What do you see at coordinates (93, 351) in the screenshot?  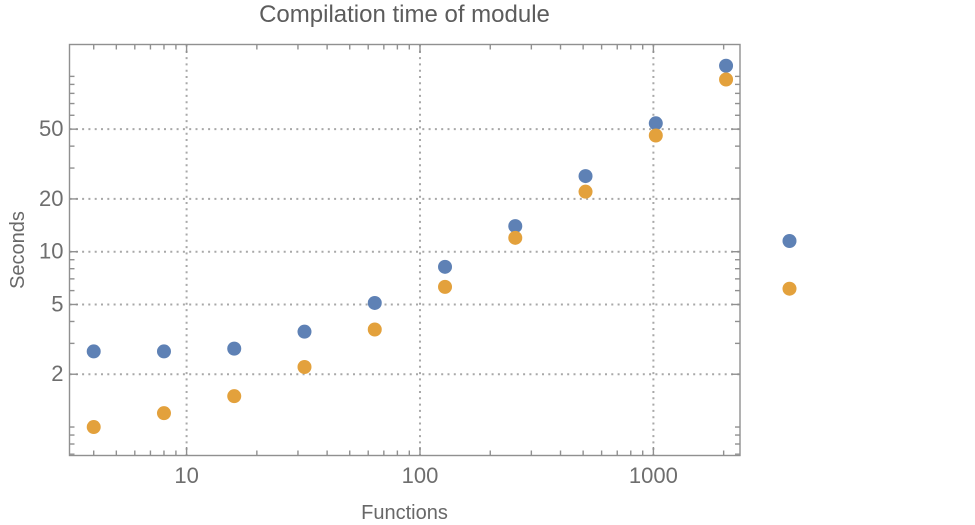 I see `data-point-series-1-blue-x4` at bounding box center [93, 351].